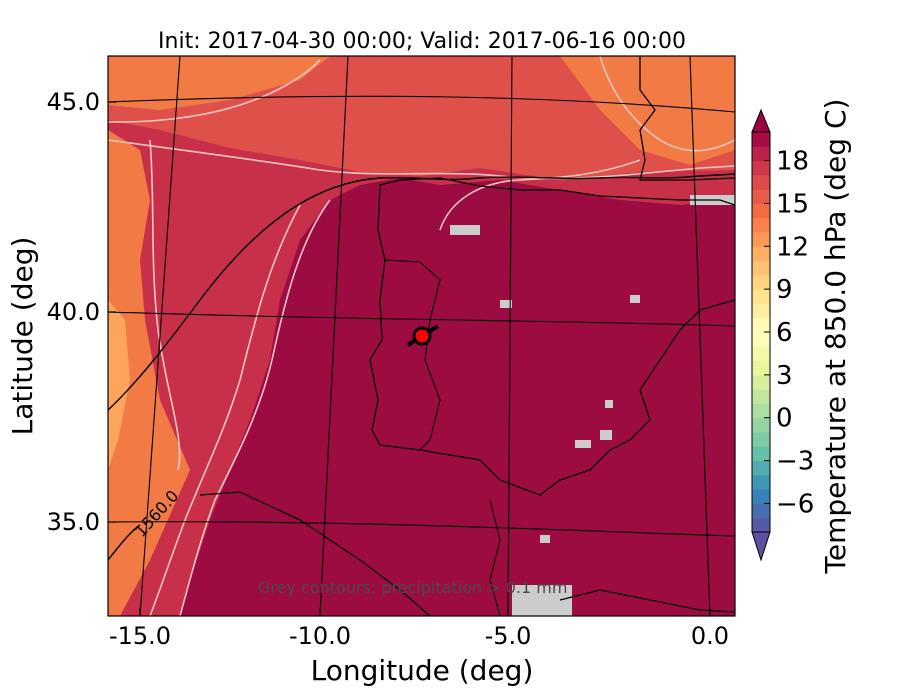 The width and height of the screenshot is (900, 700). Describe the element at coordinates (149, 373) in the screenshot. I see `temperature-band-west` at that location.